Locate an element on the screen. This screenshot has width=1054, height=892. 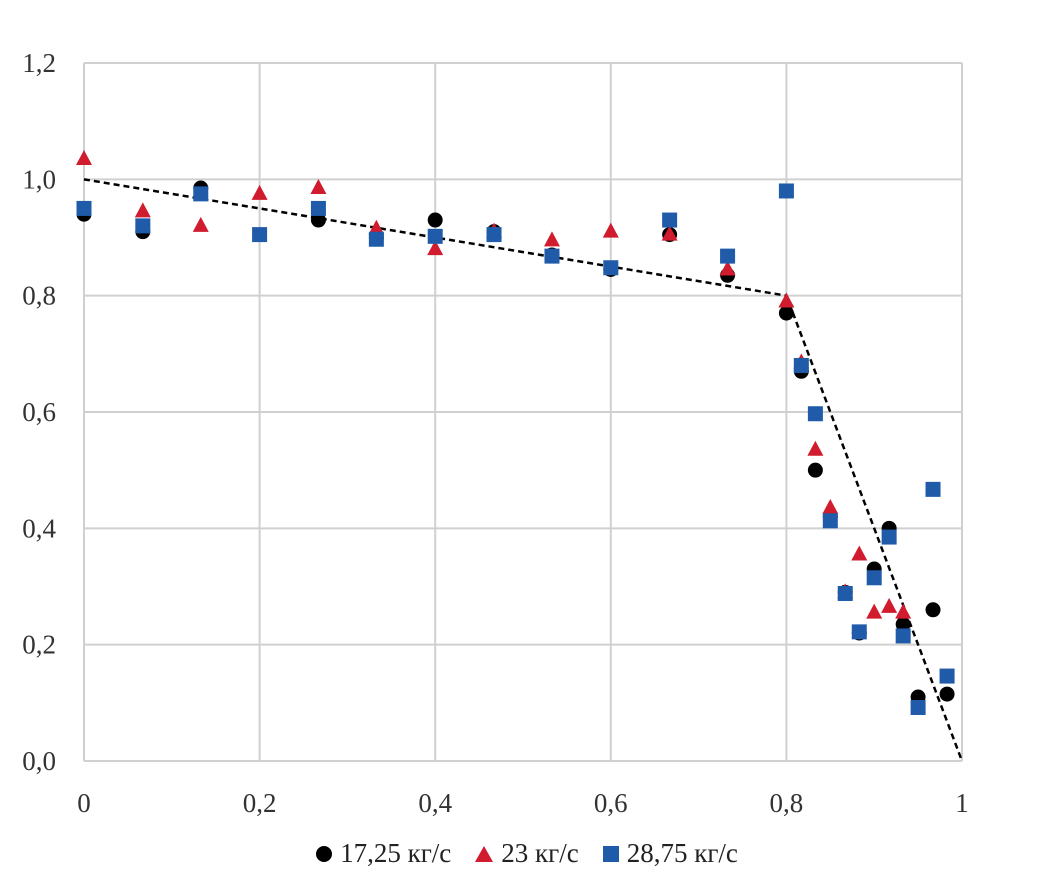
x-tick-label: 0,6 is located at coordinates (611, 803).